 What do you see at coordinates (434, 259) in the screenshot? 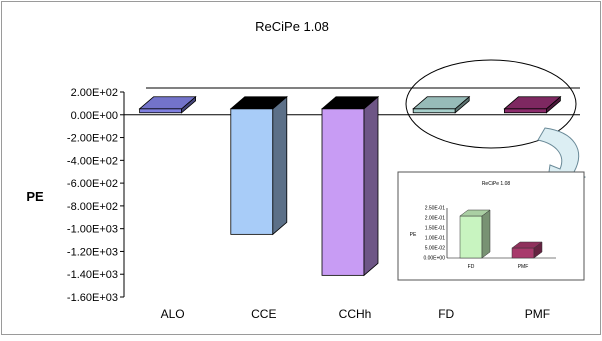
I see `inset-y-tick-label: 0.00E+00` at bounding box center [434, 259].